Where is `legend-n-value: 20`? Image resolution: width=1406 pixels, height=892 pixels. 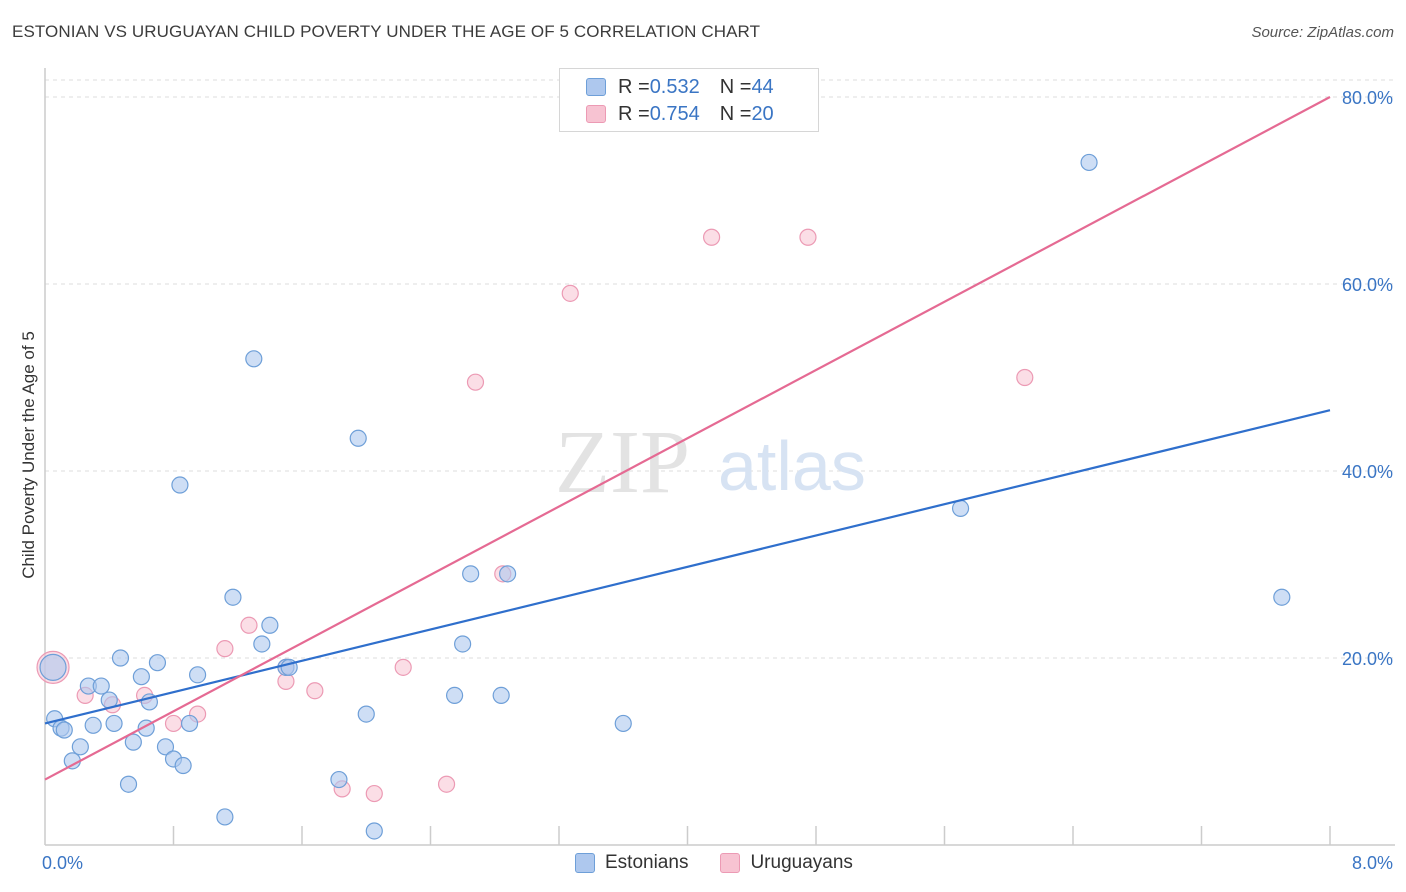
legend-n-value: 20 is located at coordinates (762, 113).